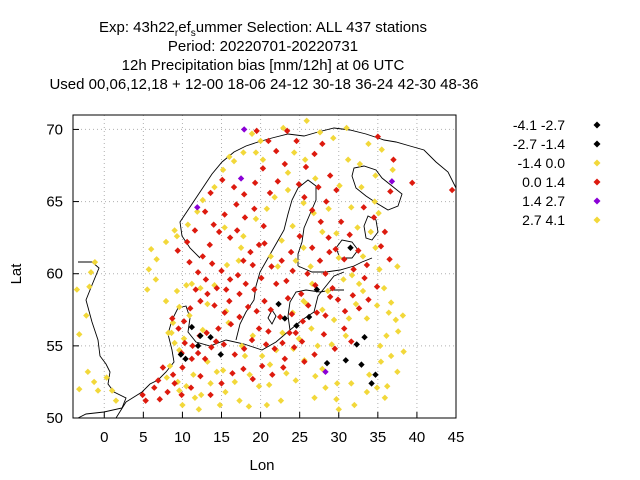 The height and width of the screenshot is (480, 640). I want to click on legend-label: 0.0 1.4, so click(543, 182).